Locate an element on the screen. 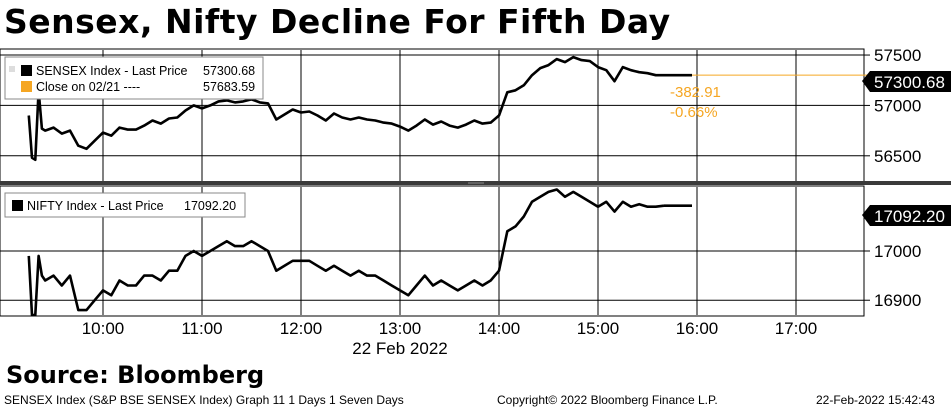 The height and width of the screenshot is (410, 951). y-tick-label: 17000 is located at coordinates (897, 251).